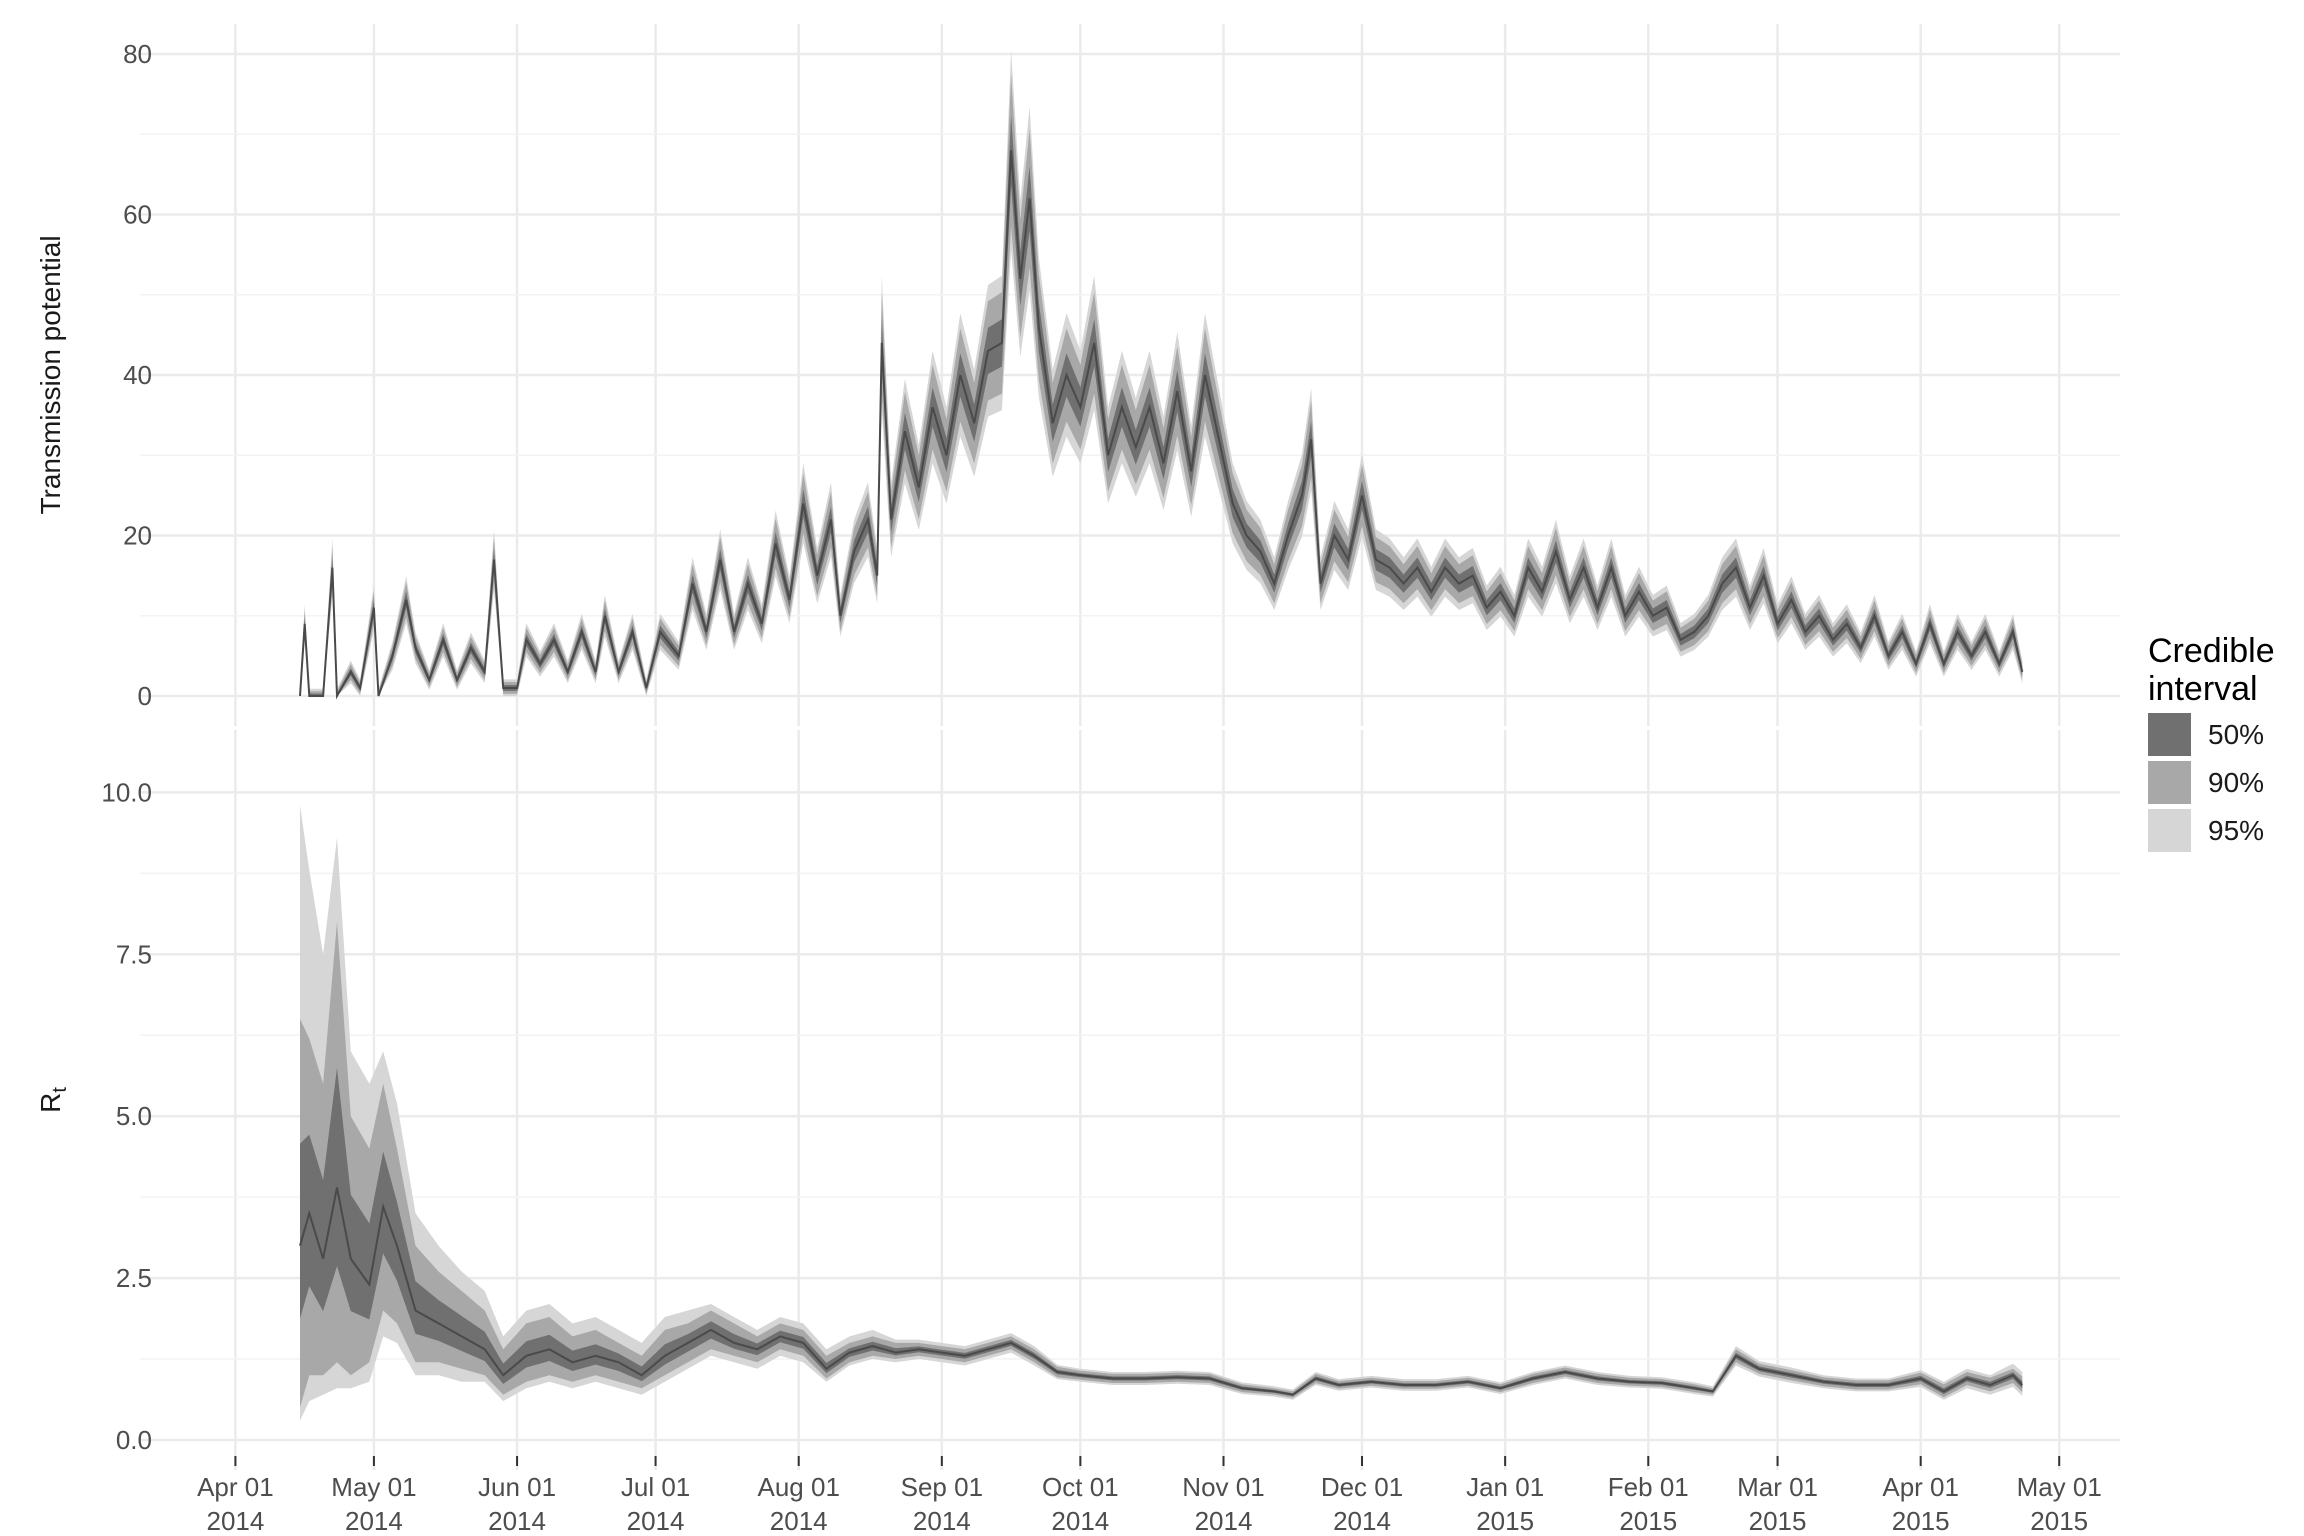  Describe the element at coordinates (2211, 651) in the screenshot. I see `legend-title-line1: Credible` at that location.